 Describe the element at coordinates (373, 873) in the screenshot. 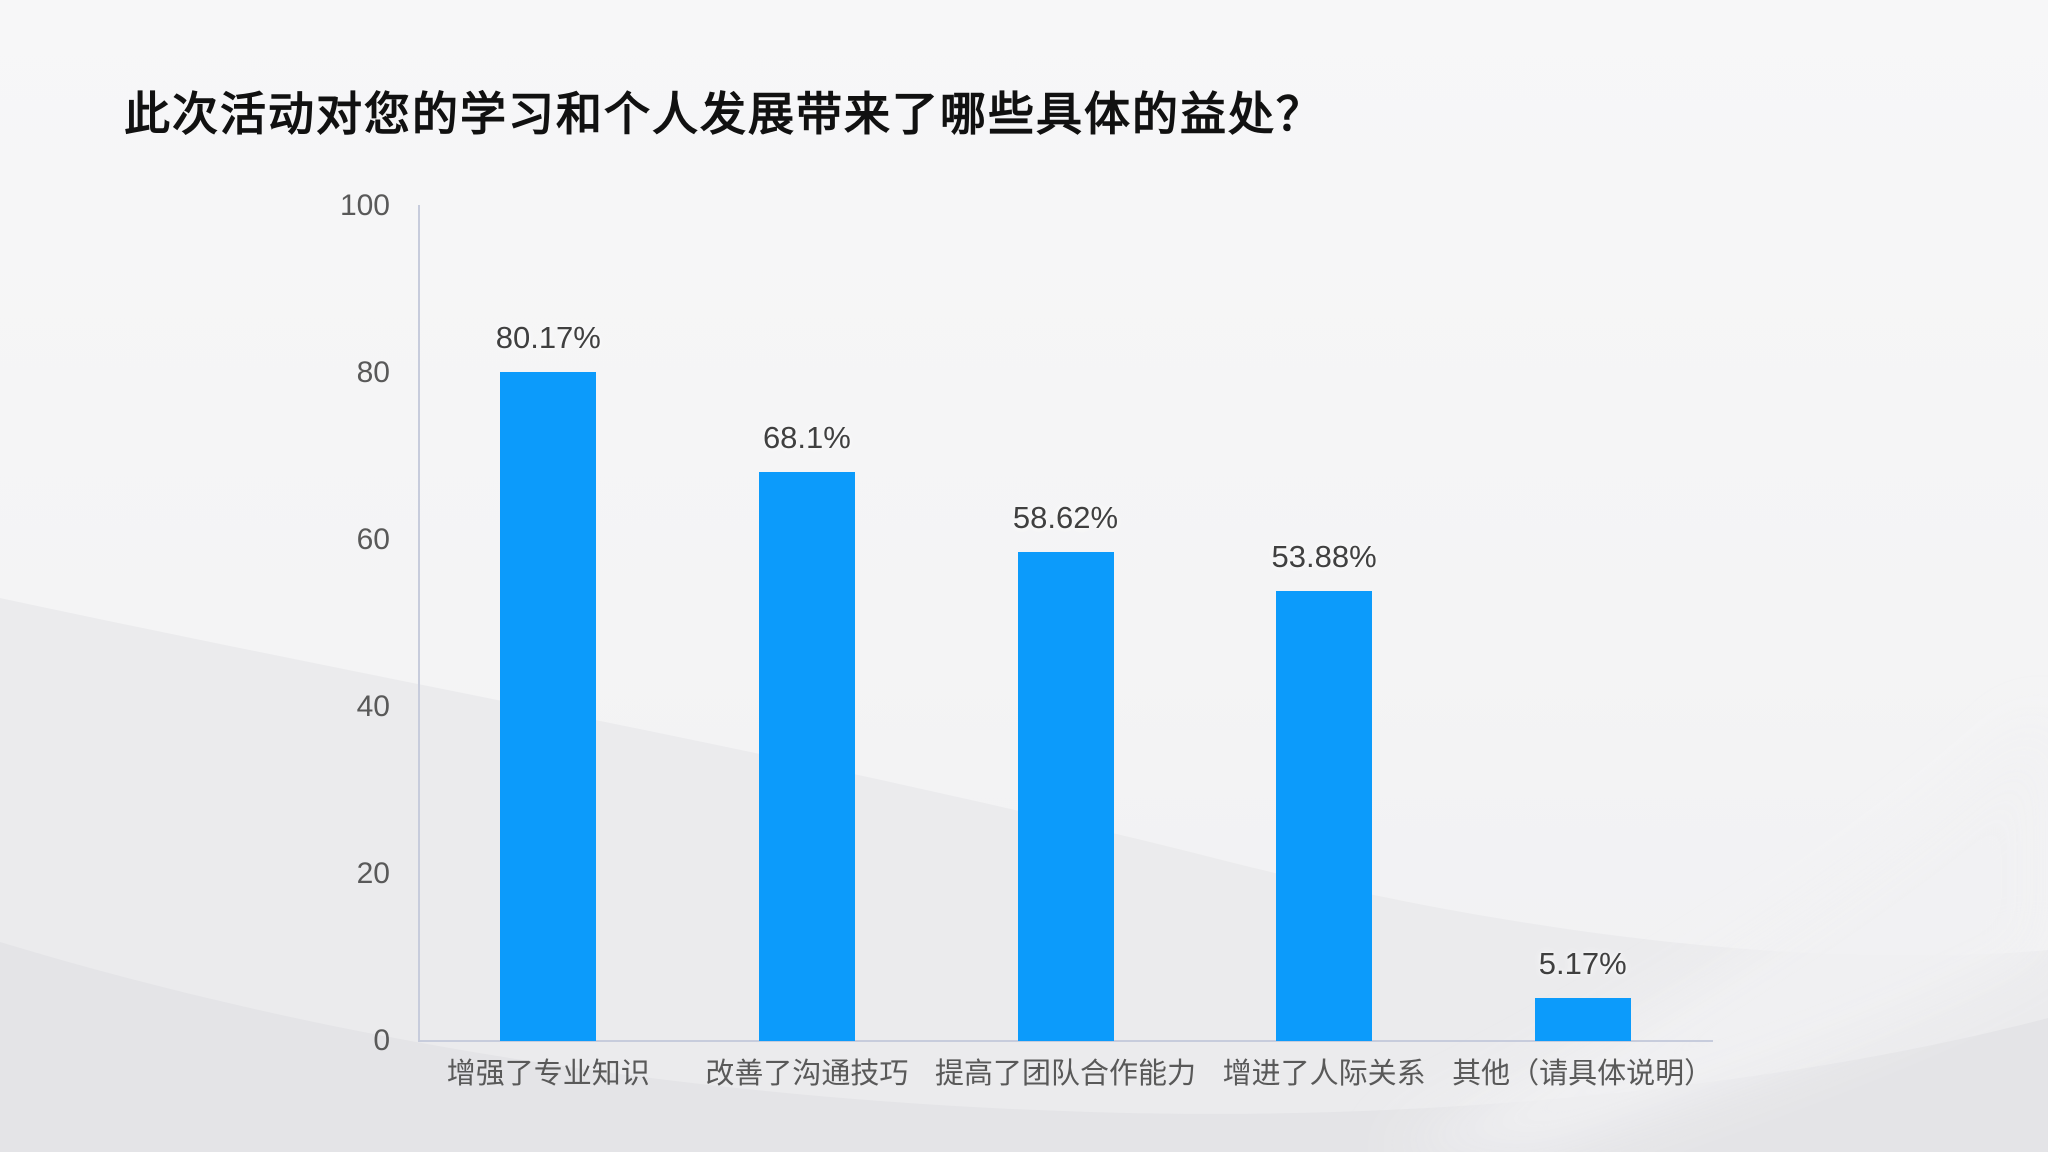

I see `y-tick-label: 20` at that location.